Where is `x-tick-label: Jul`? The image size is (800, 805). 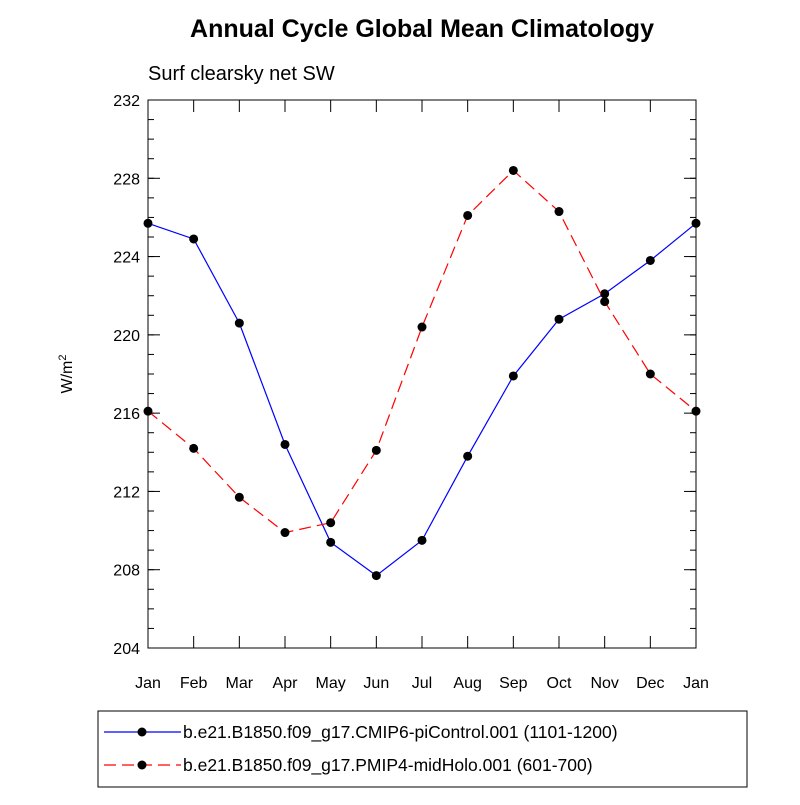 x-tick-label: Jul is located at coordinates (422, 683).